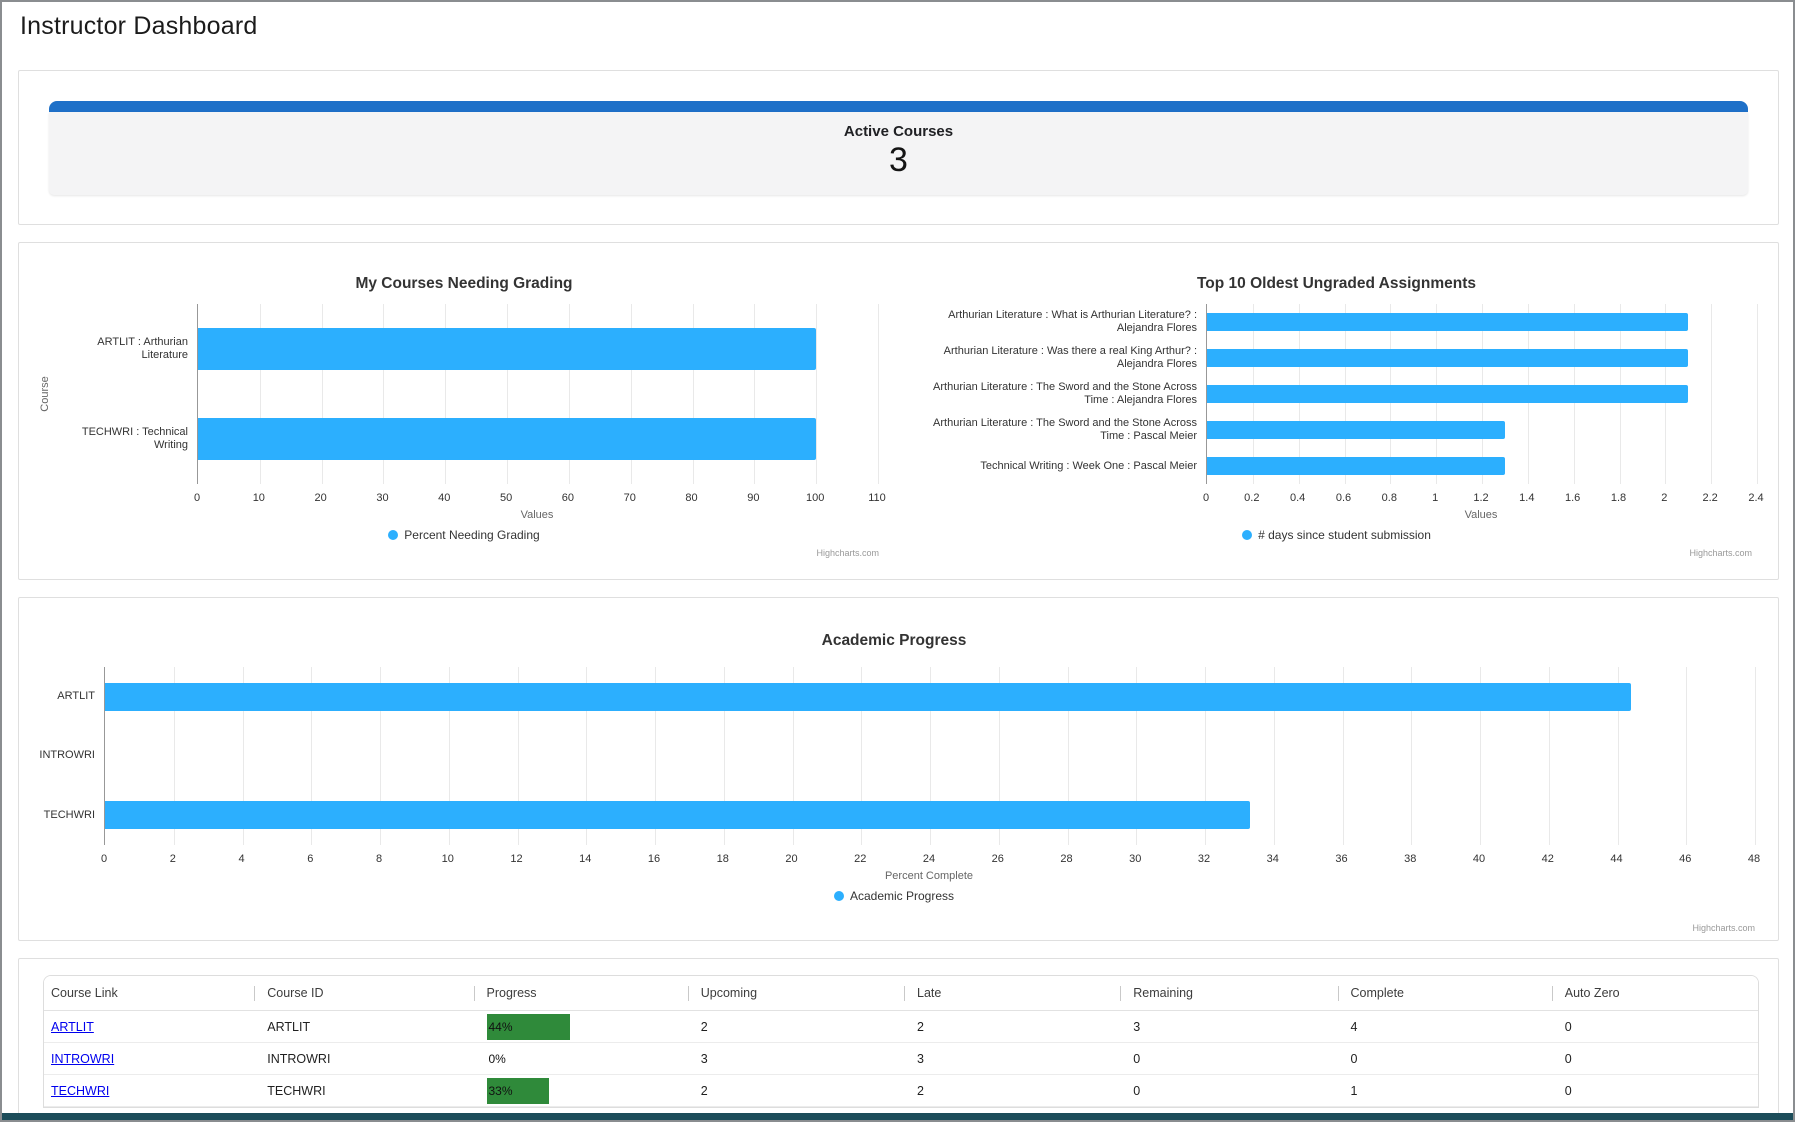 The width and height of the screenshot is (1795, 1122). I want to click on x-axis-title: Percent Complete, so click(929, 876).